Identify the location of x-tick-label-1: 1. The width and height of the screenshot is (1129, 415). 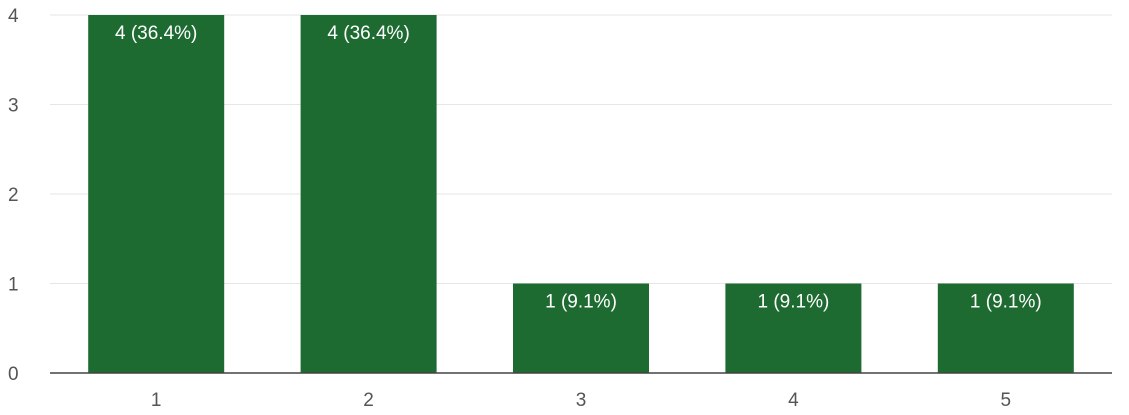
(156, 400).